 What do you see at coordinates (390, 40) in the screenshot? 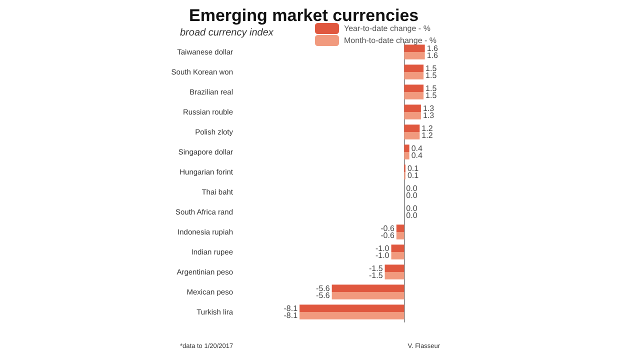
I see `legend-label: Month-to-date change - %` at bounding box center [390, 40].